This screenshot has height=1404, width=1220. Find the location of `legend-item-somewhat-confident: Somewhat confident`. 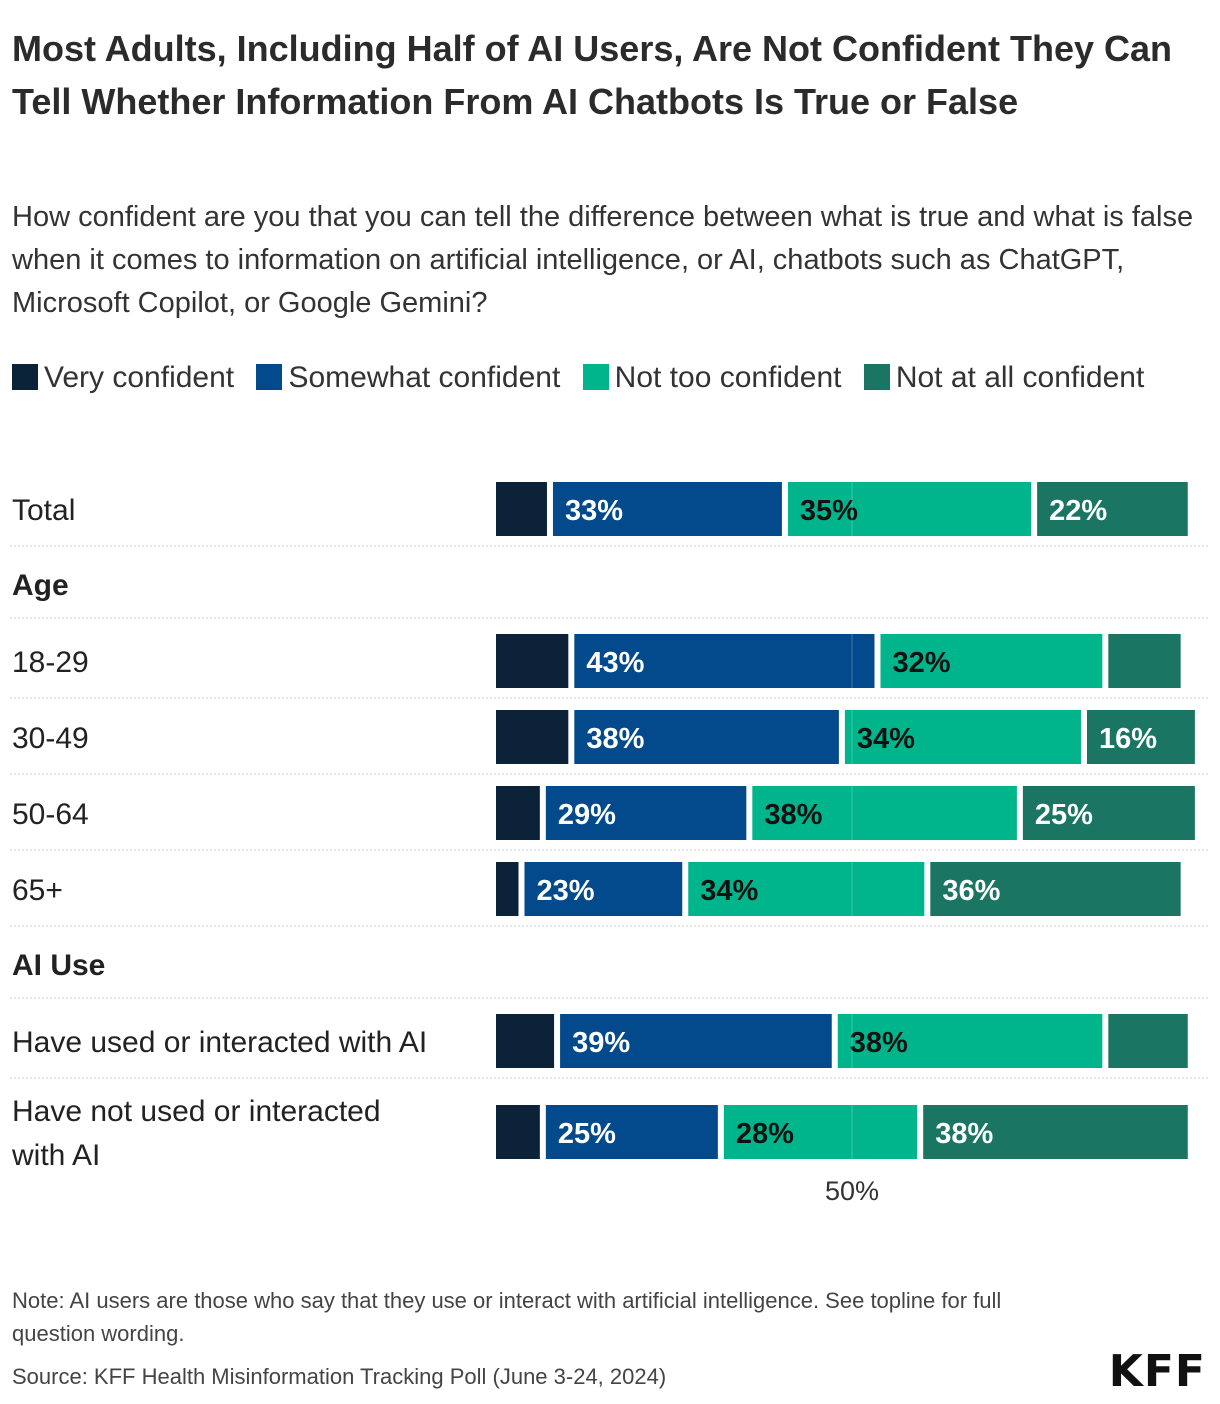

legend-item-somewhat-confident: Somewhat confident is located at coordinates (408, 377).